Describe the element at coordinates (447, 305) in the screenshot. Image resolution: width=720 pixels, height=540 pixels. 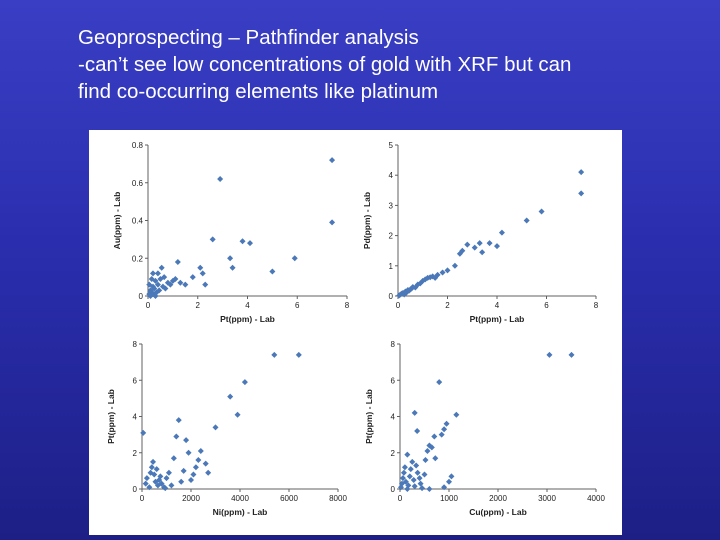
I see `x-tick-label: 2` at that location.